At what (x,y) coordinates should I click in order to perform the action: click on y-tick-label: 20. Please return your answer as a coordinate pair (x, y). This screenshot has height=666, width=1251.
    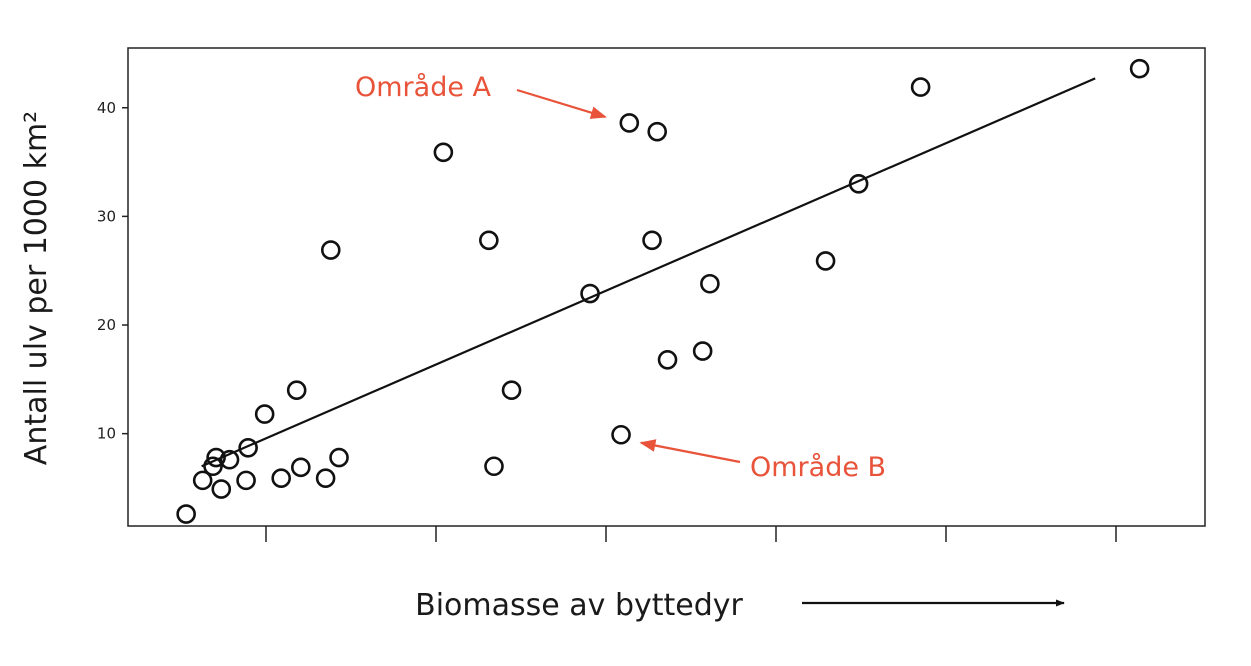
    Looking at the image, I should click on (106, 325).